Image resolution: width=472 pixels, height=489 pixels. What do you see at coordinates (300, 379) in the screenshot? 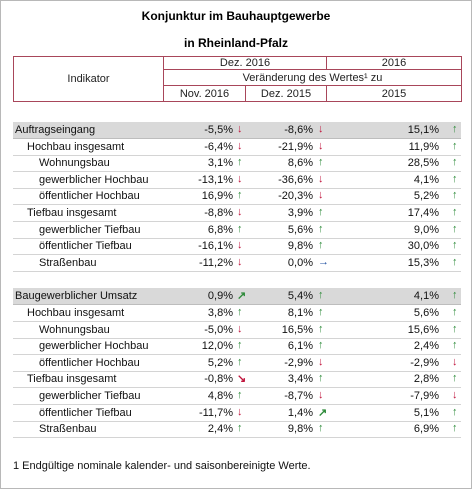
I see `cell-value: 3,4%` at bounding box center [300, 379].